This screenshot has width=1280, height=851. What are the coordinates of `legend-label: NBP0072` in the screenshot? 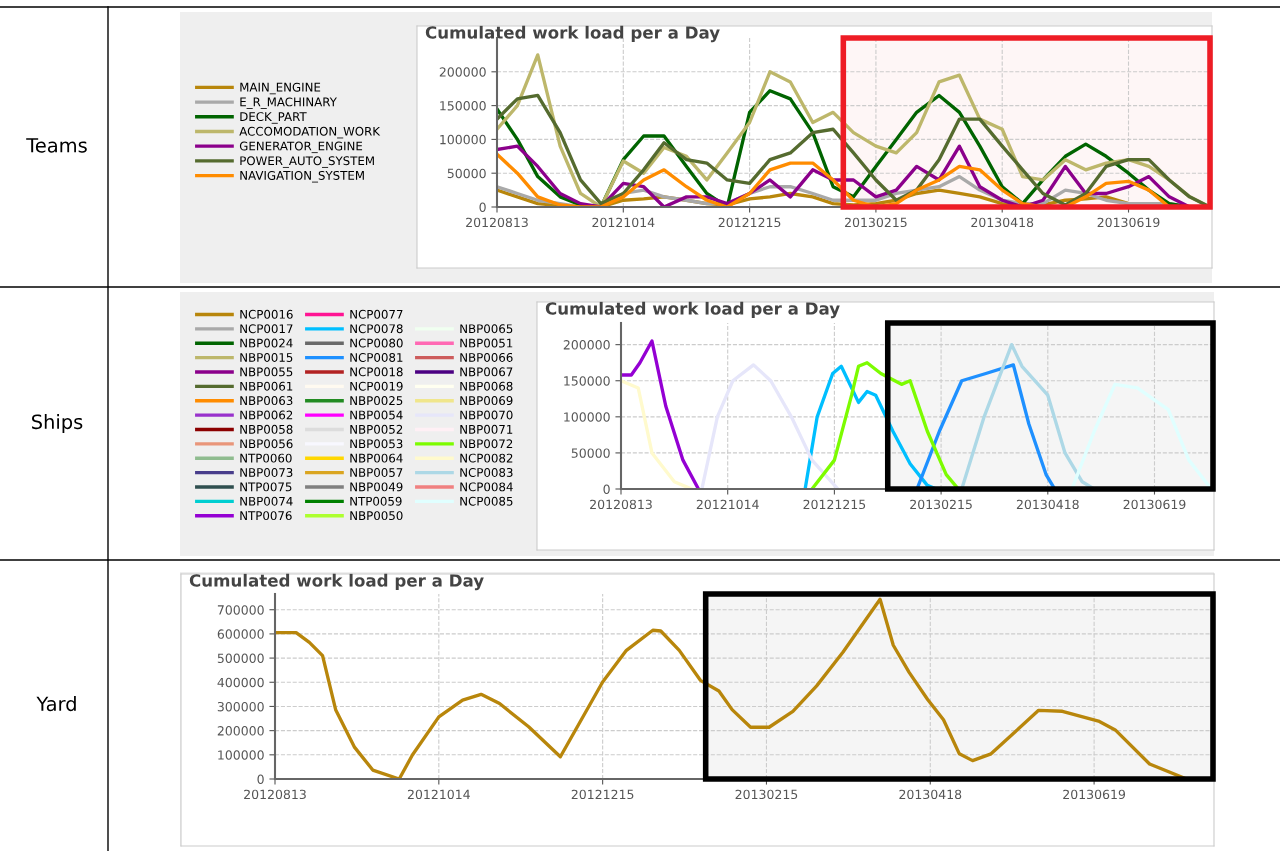 It's located at (486, 444).